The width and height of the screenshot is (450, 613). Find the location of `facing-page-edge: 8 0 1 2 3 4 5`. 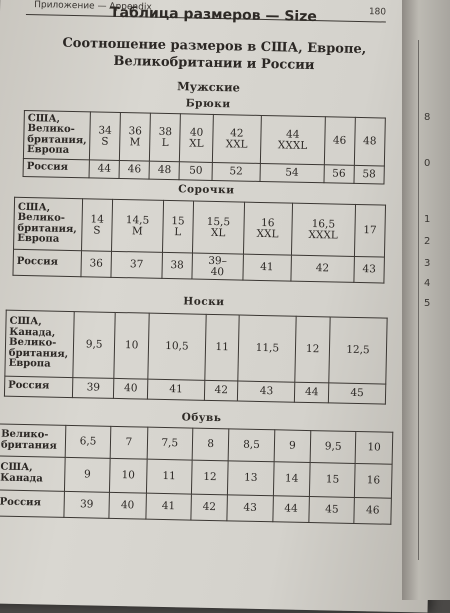

facing-page-edge: 8 0 1 2 3 4 5 is located at coordinates (426, 300).